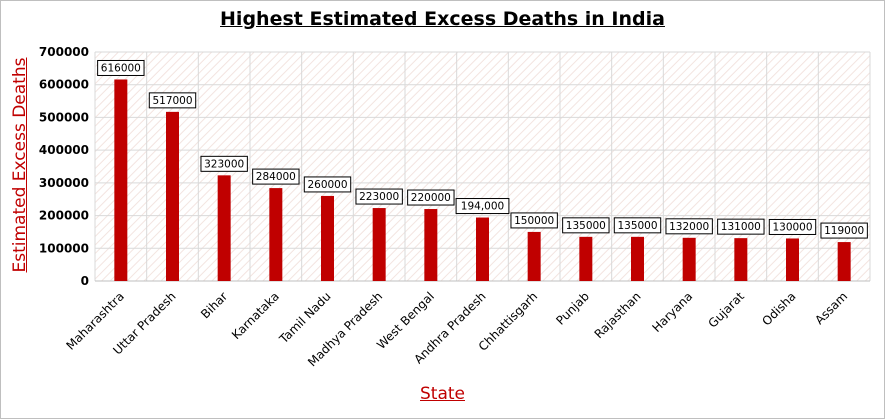 The height and width of the screenshot is (419, 885). What do you see at coordinates (64, 52) in the screenshot?
I see `y-tick-label: 700000` at bounding box center [64, 52].